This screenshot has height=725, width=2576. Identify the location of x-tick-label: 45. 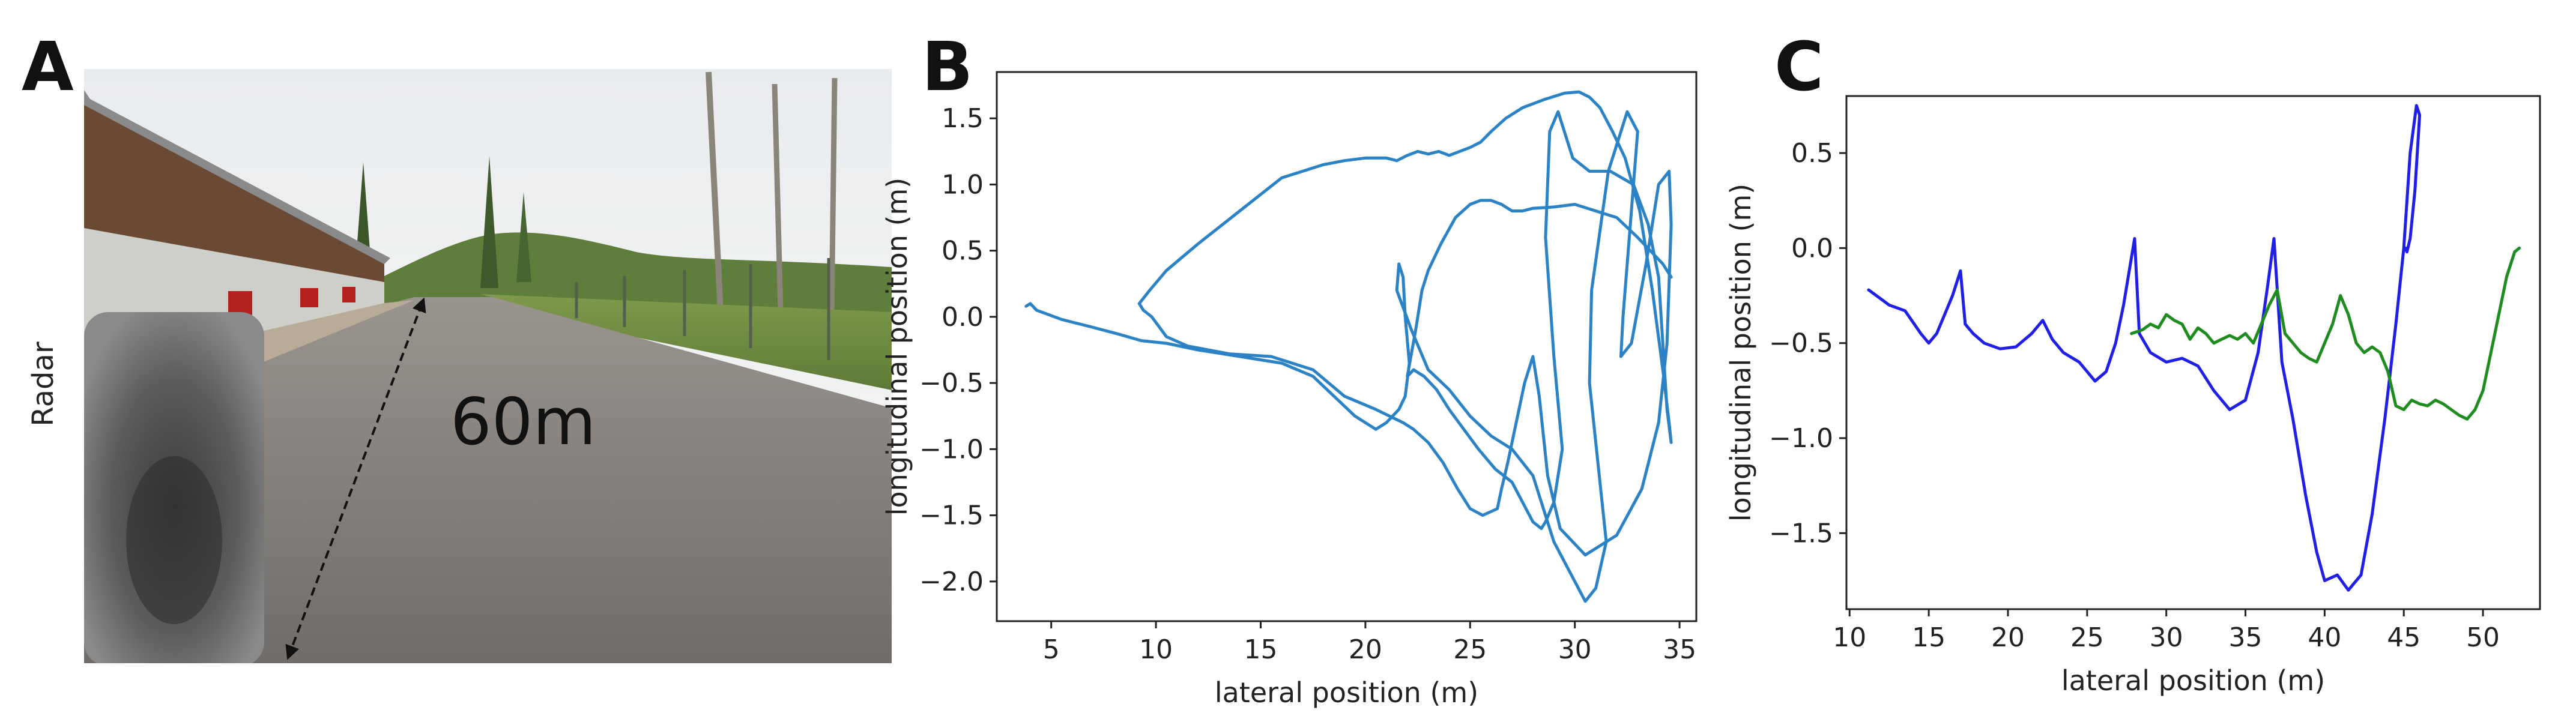
(2403, 638).